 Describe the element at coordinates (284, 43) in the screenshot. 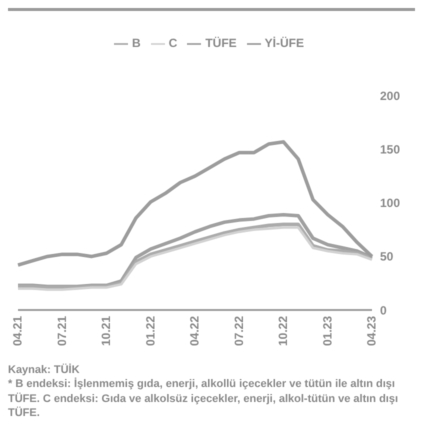

I see `legend-label: Yİ-ÜFE` at that location.